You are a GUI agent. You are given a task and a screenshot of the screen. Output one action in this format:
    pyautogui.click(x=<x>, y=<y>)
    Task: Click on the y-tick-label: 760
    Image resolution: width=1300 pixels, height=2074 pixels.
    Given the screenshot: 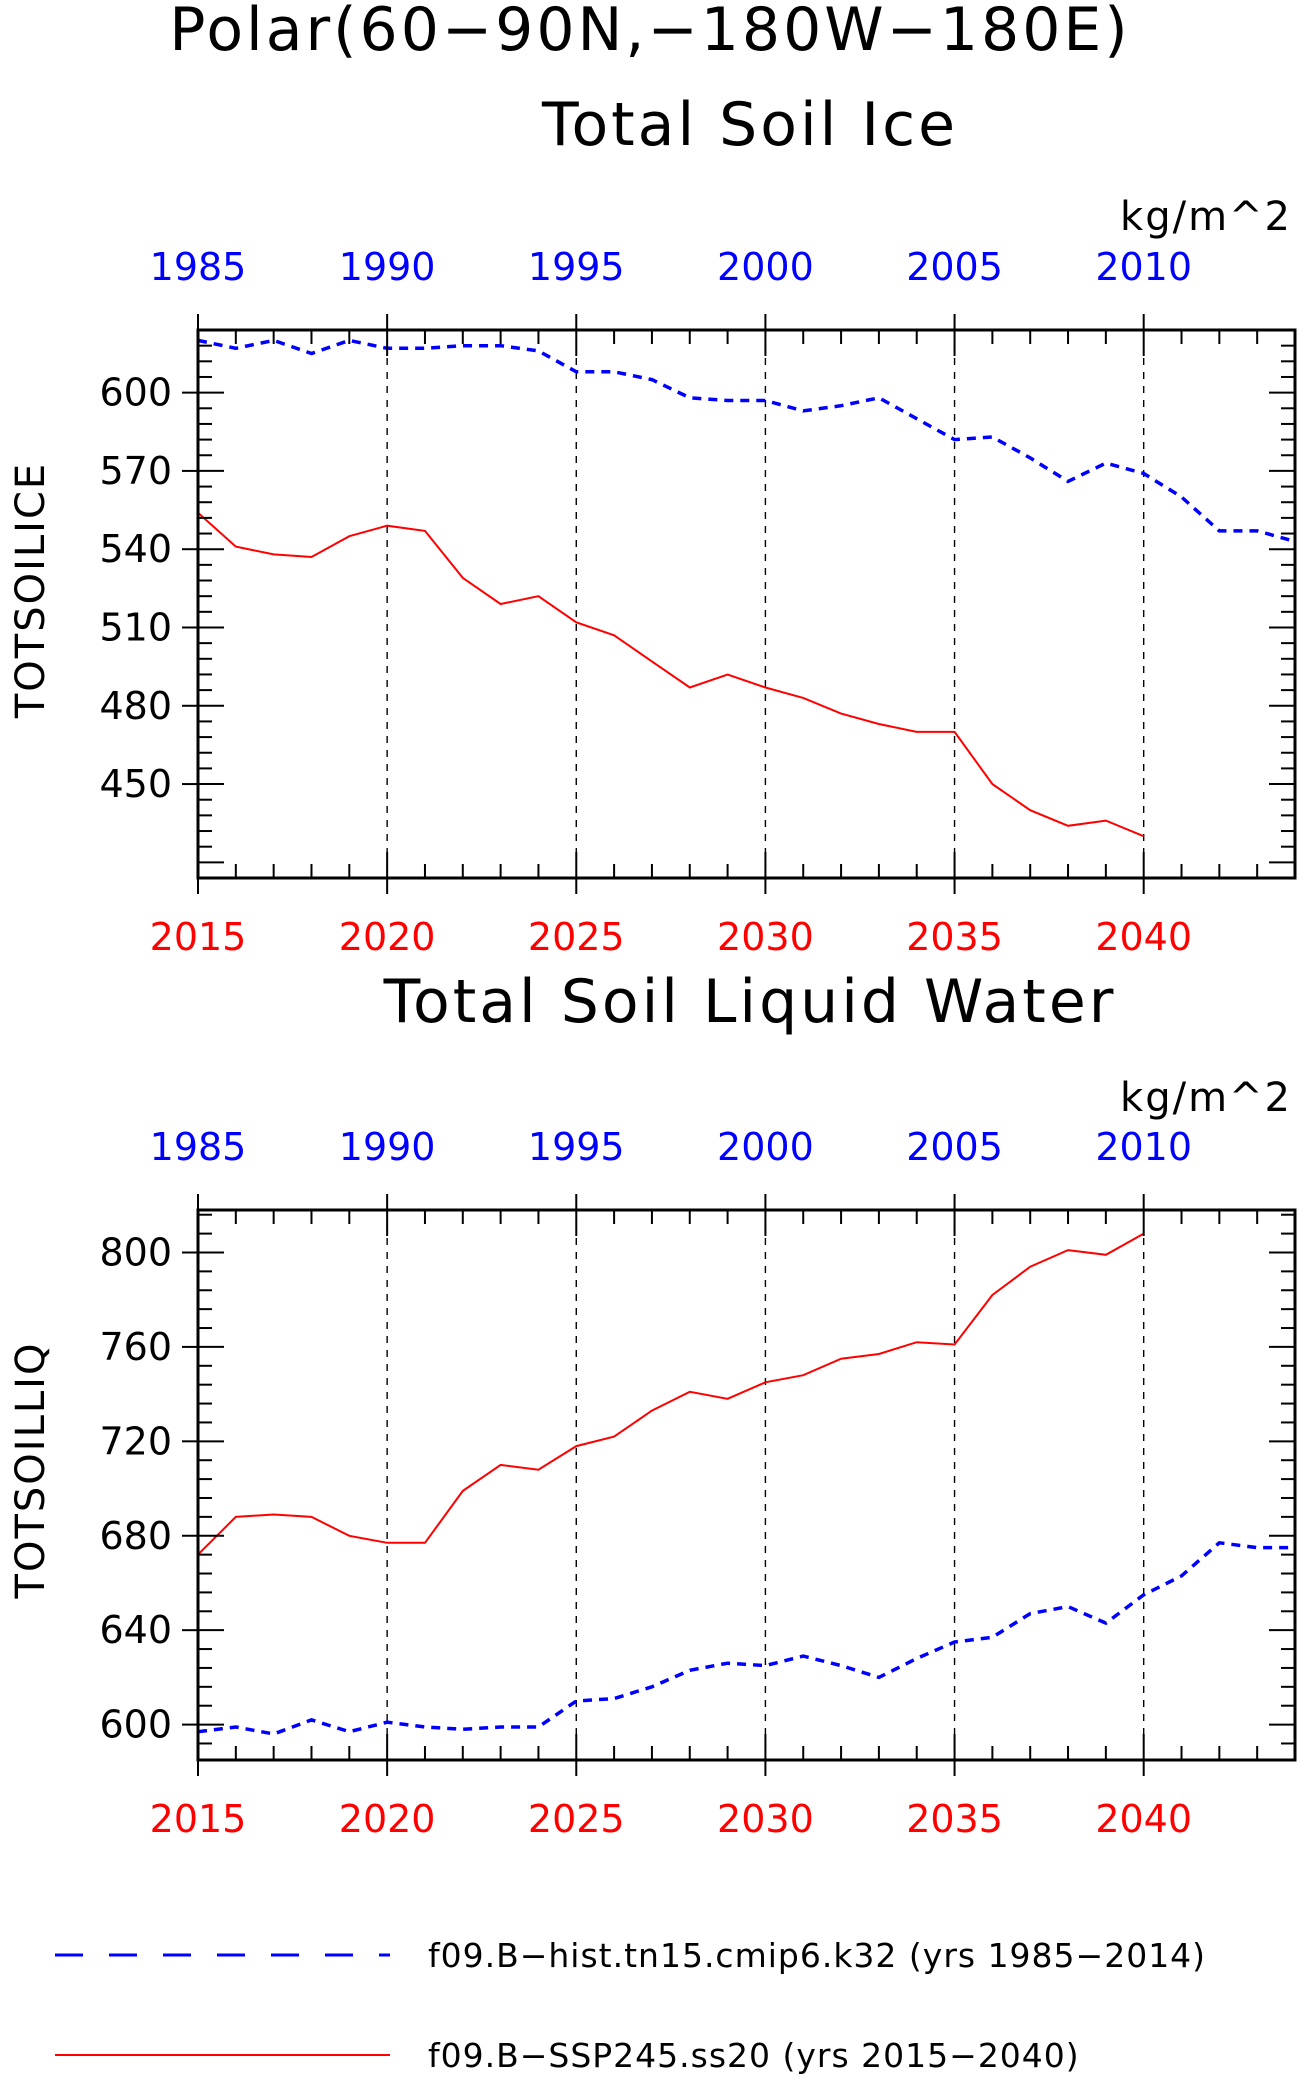 What is the action you would take?
    pyautogui.click(x=135, y=1347)
    